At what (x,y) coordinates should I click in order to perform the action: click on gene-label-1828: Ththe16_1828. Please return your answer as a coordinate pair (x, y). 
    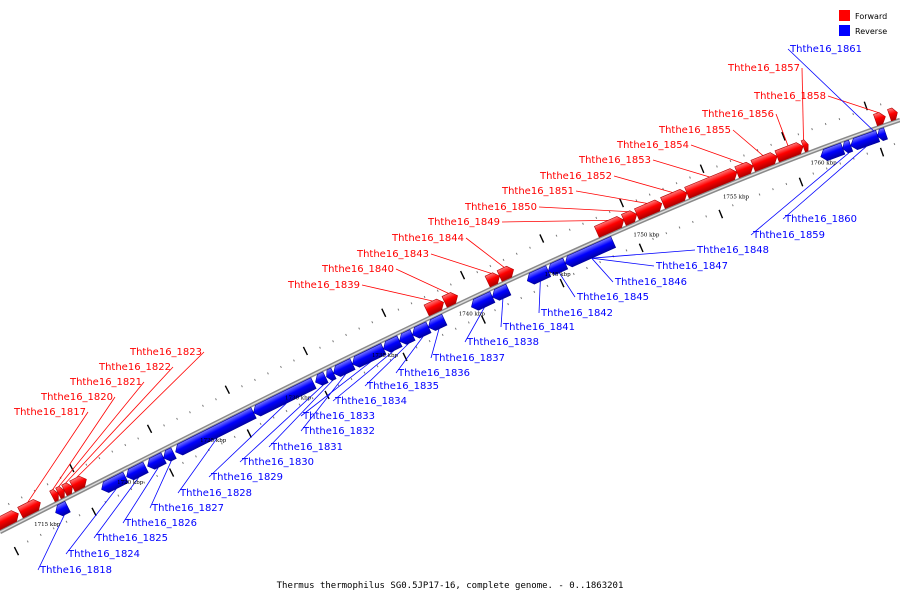
    Looking at the image, I should click on (215, 493).